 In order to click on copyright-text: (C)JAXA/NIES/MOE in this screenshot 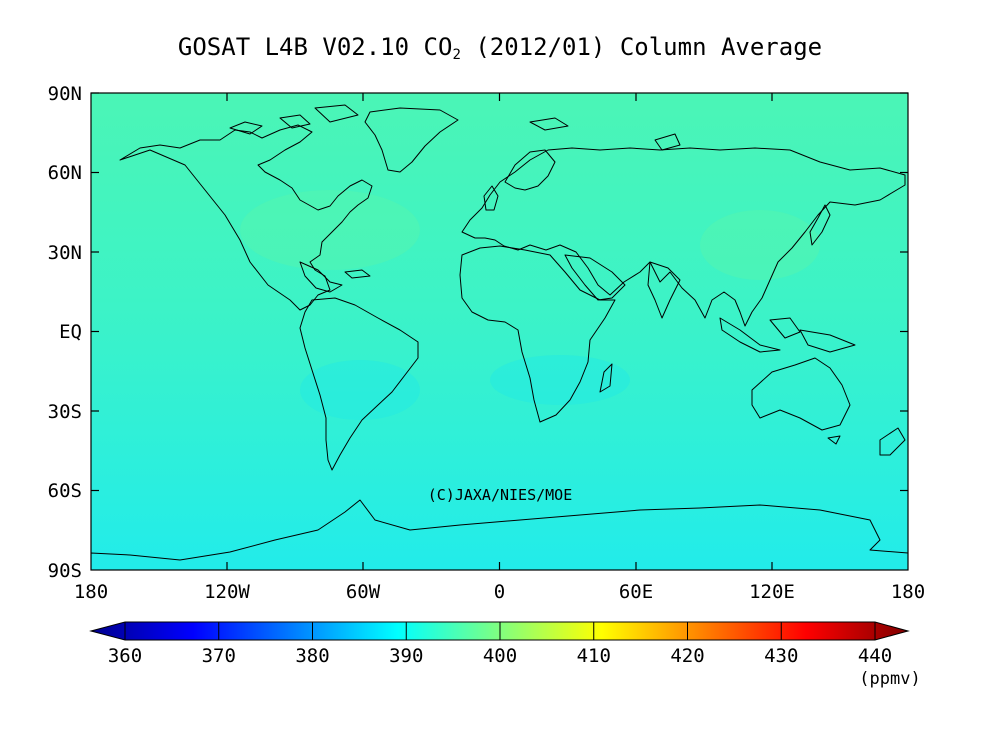, I will do `click(500, 495)`.